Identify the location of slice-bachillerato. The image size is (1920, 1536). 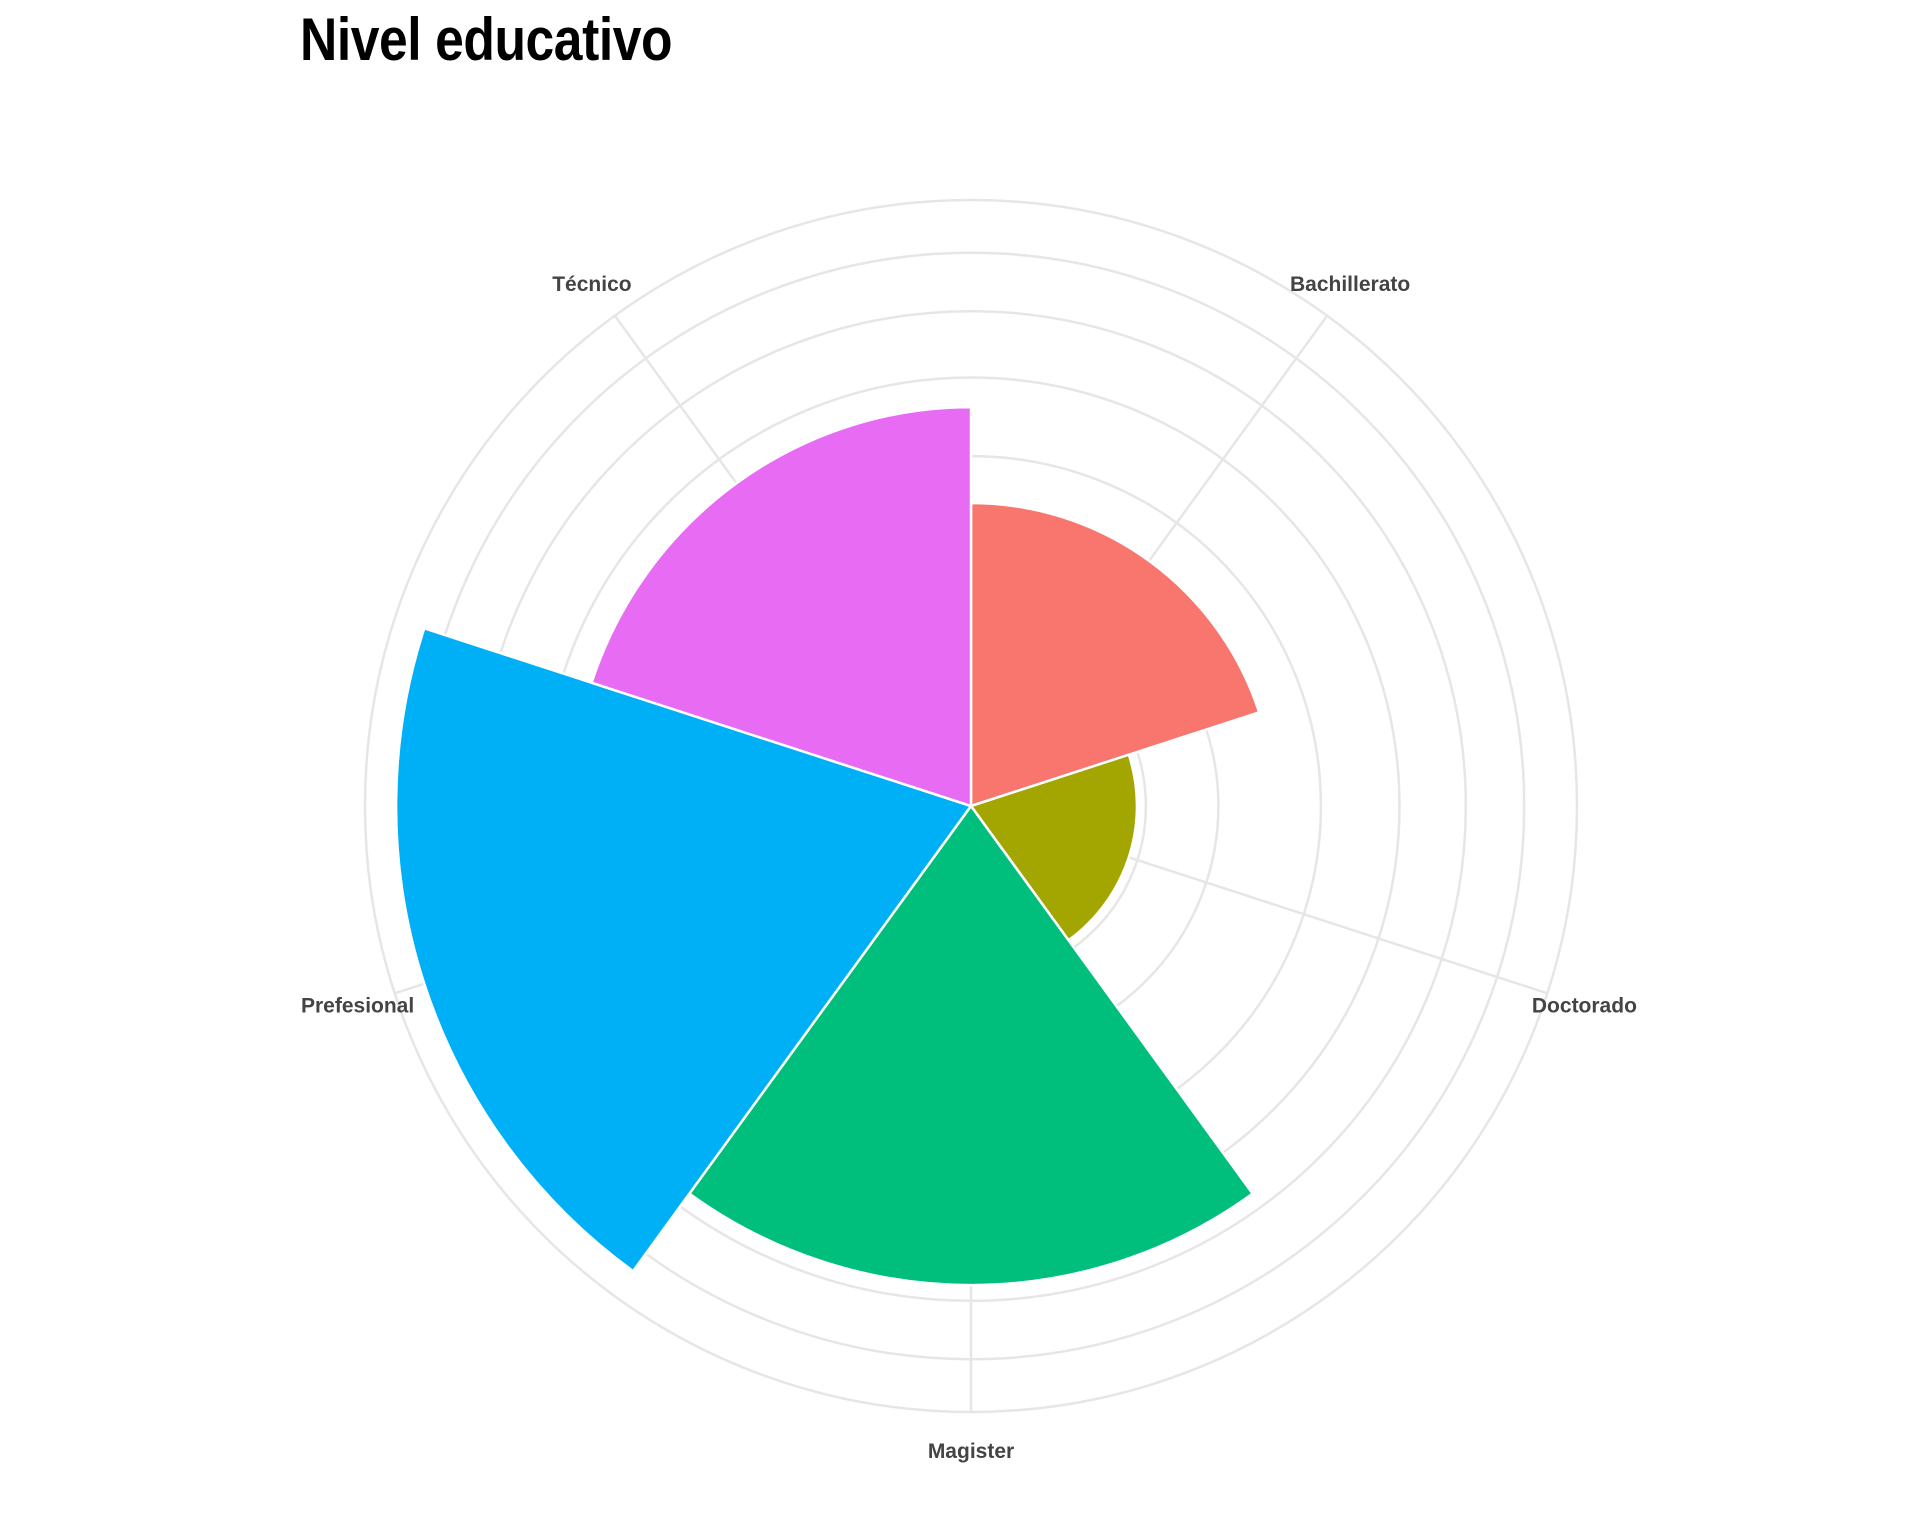
(1115, 654).